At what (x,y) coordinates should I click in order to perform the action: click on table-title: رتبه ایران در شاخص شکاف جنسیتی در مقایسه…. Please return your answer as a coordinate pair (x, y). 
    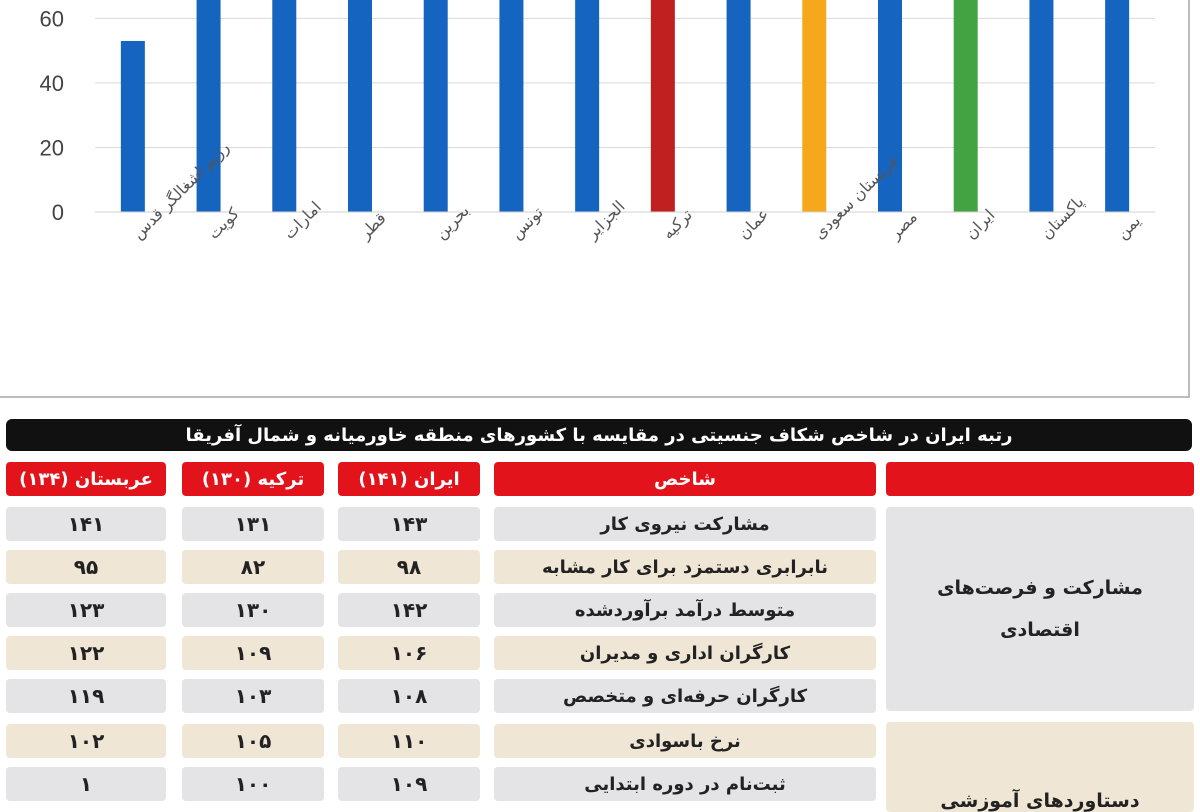
    Looking at the image, I should click on (599, 435).